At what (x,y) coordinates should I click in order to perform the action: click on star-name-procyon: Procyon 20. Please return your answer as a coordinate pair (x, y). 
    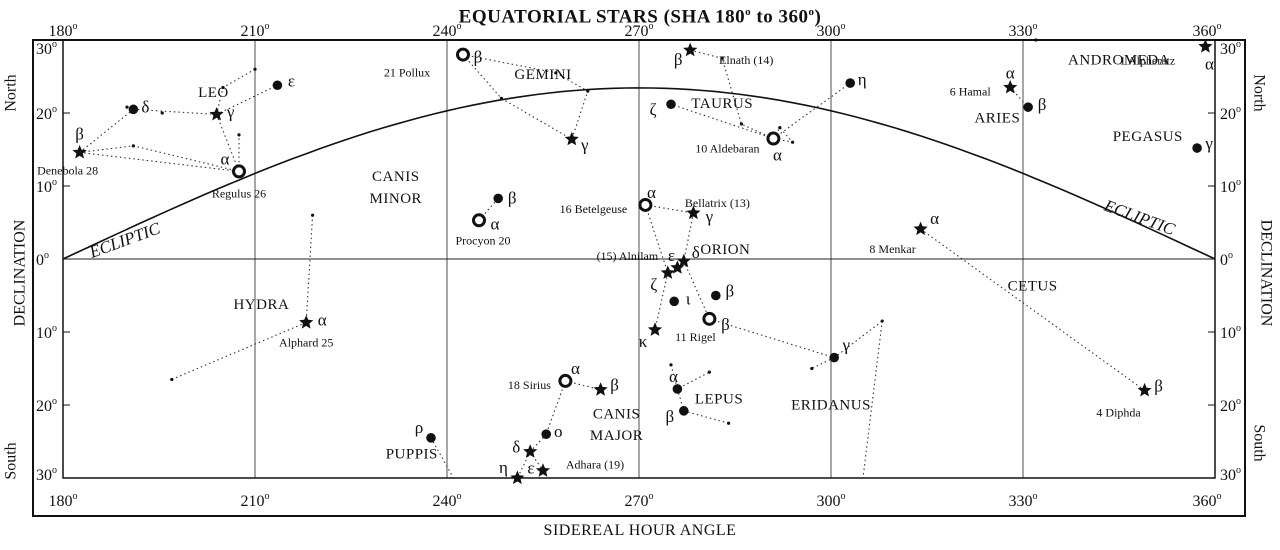
    Looking at the image, I should click on (483, 240).